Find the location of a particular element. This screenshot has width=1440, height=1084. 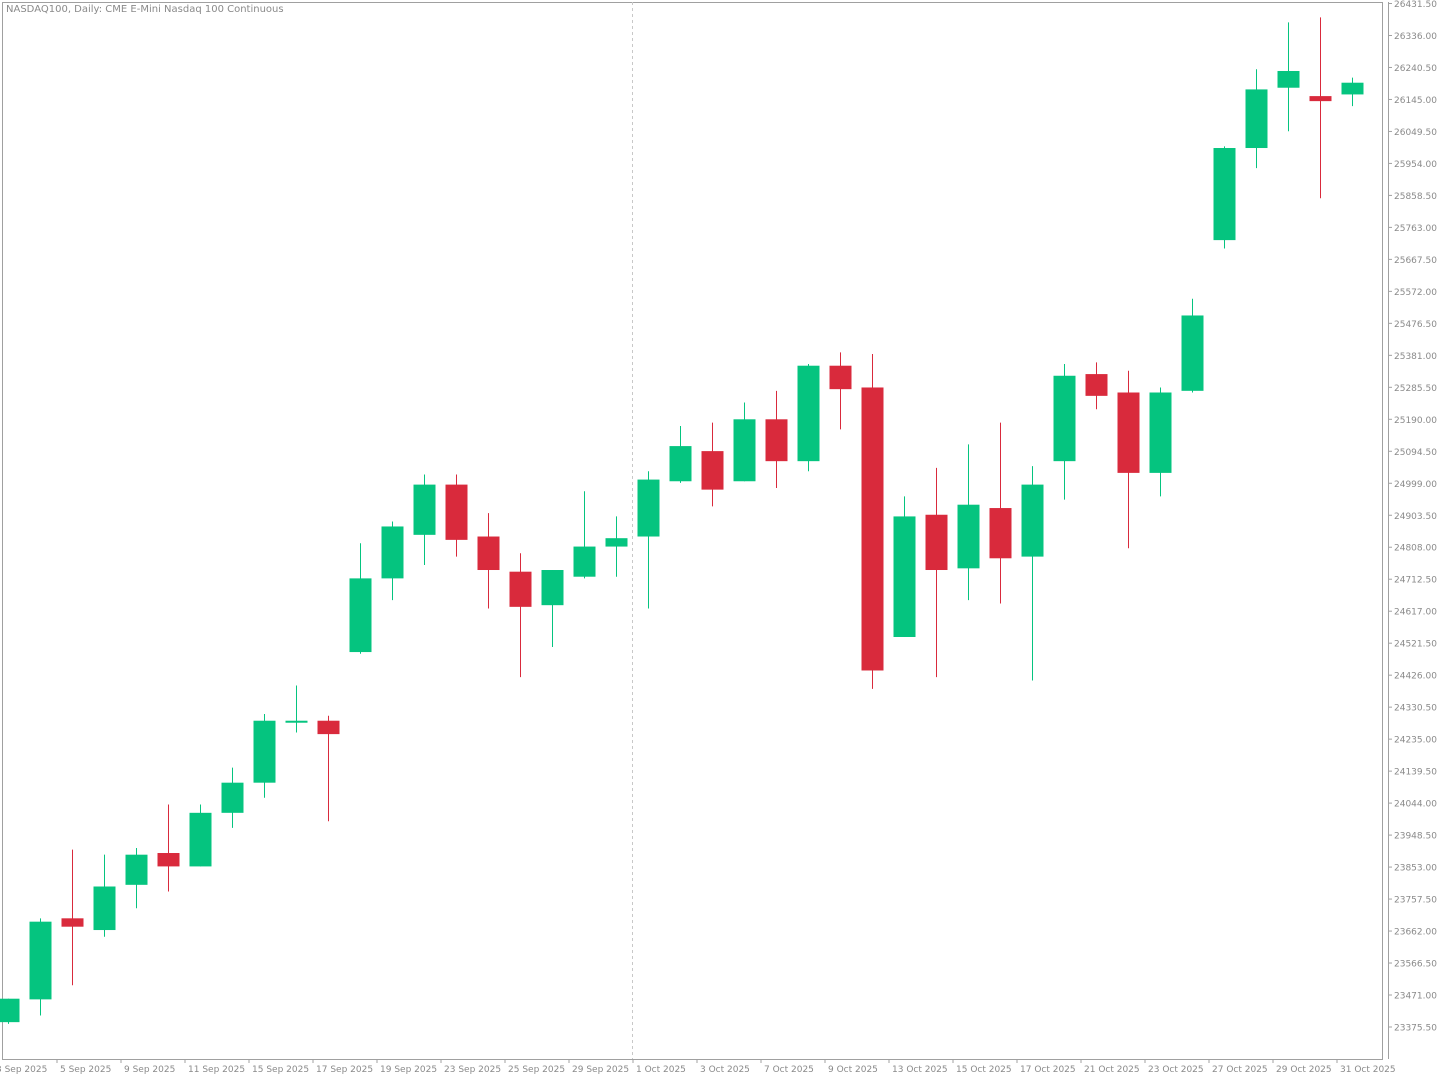

y-tick-label: 23566.50 is located at coordinates (1415, 965).